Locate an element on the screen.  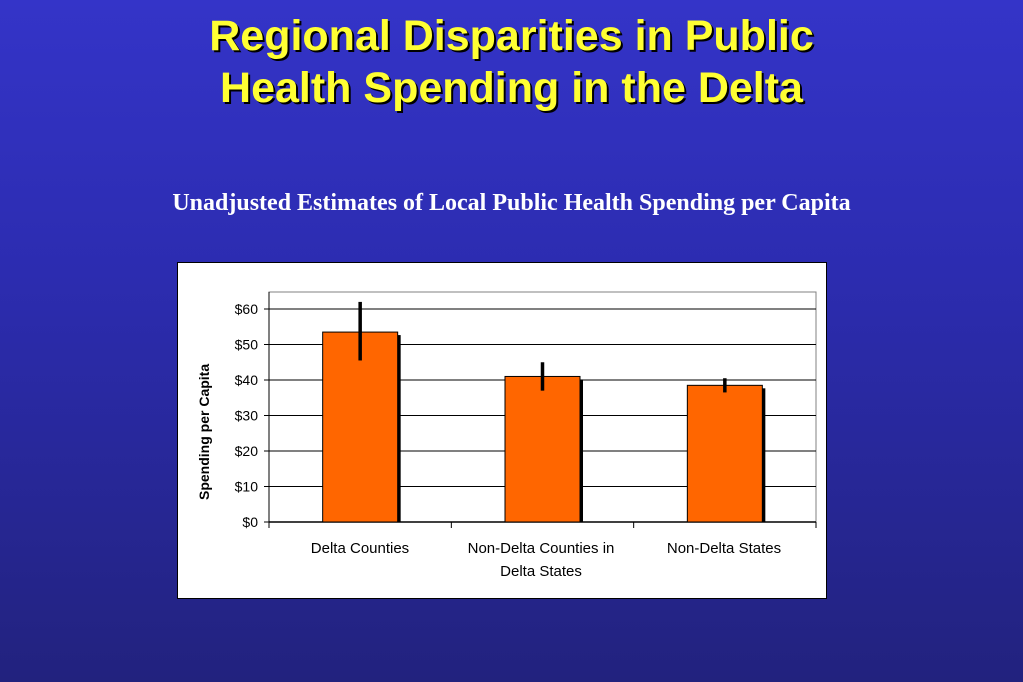
y-tick-label: $60 is located at coordinates (247, 309).